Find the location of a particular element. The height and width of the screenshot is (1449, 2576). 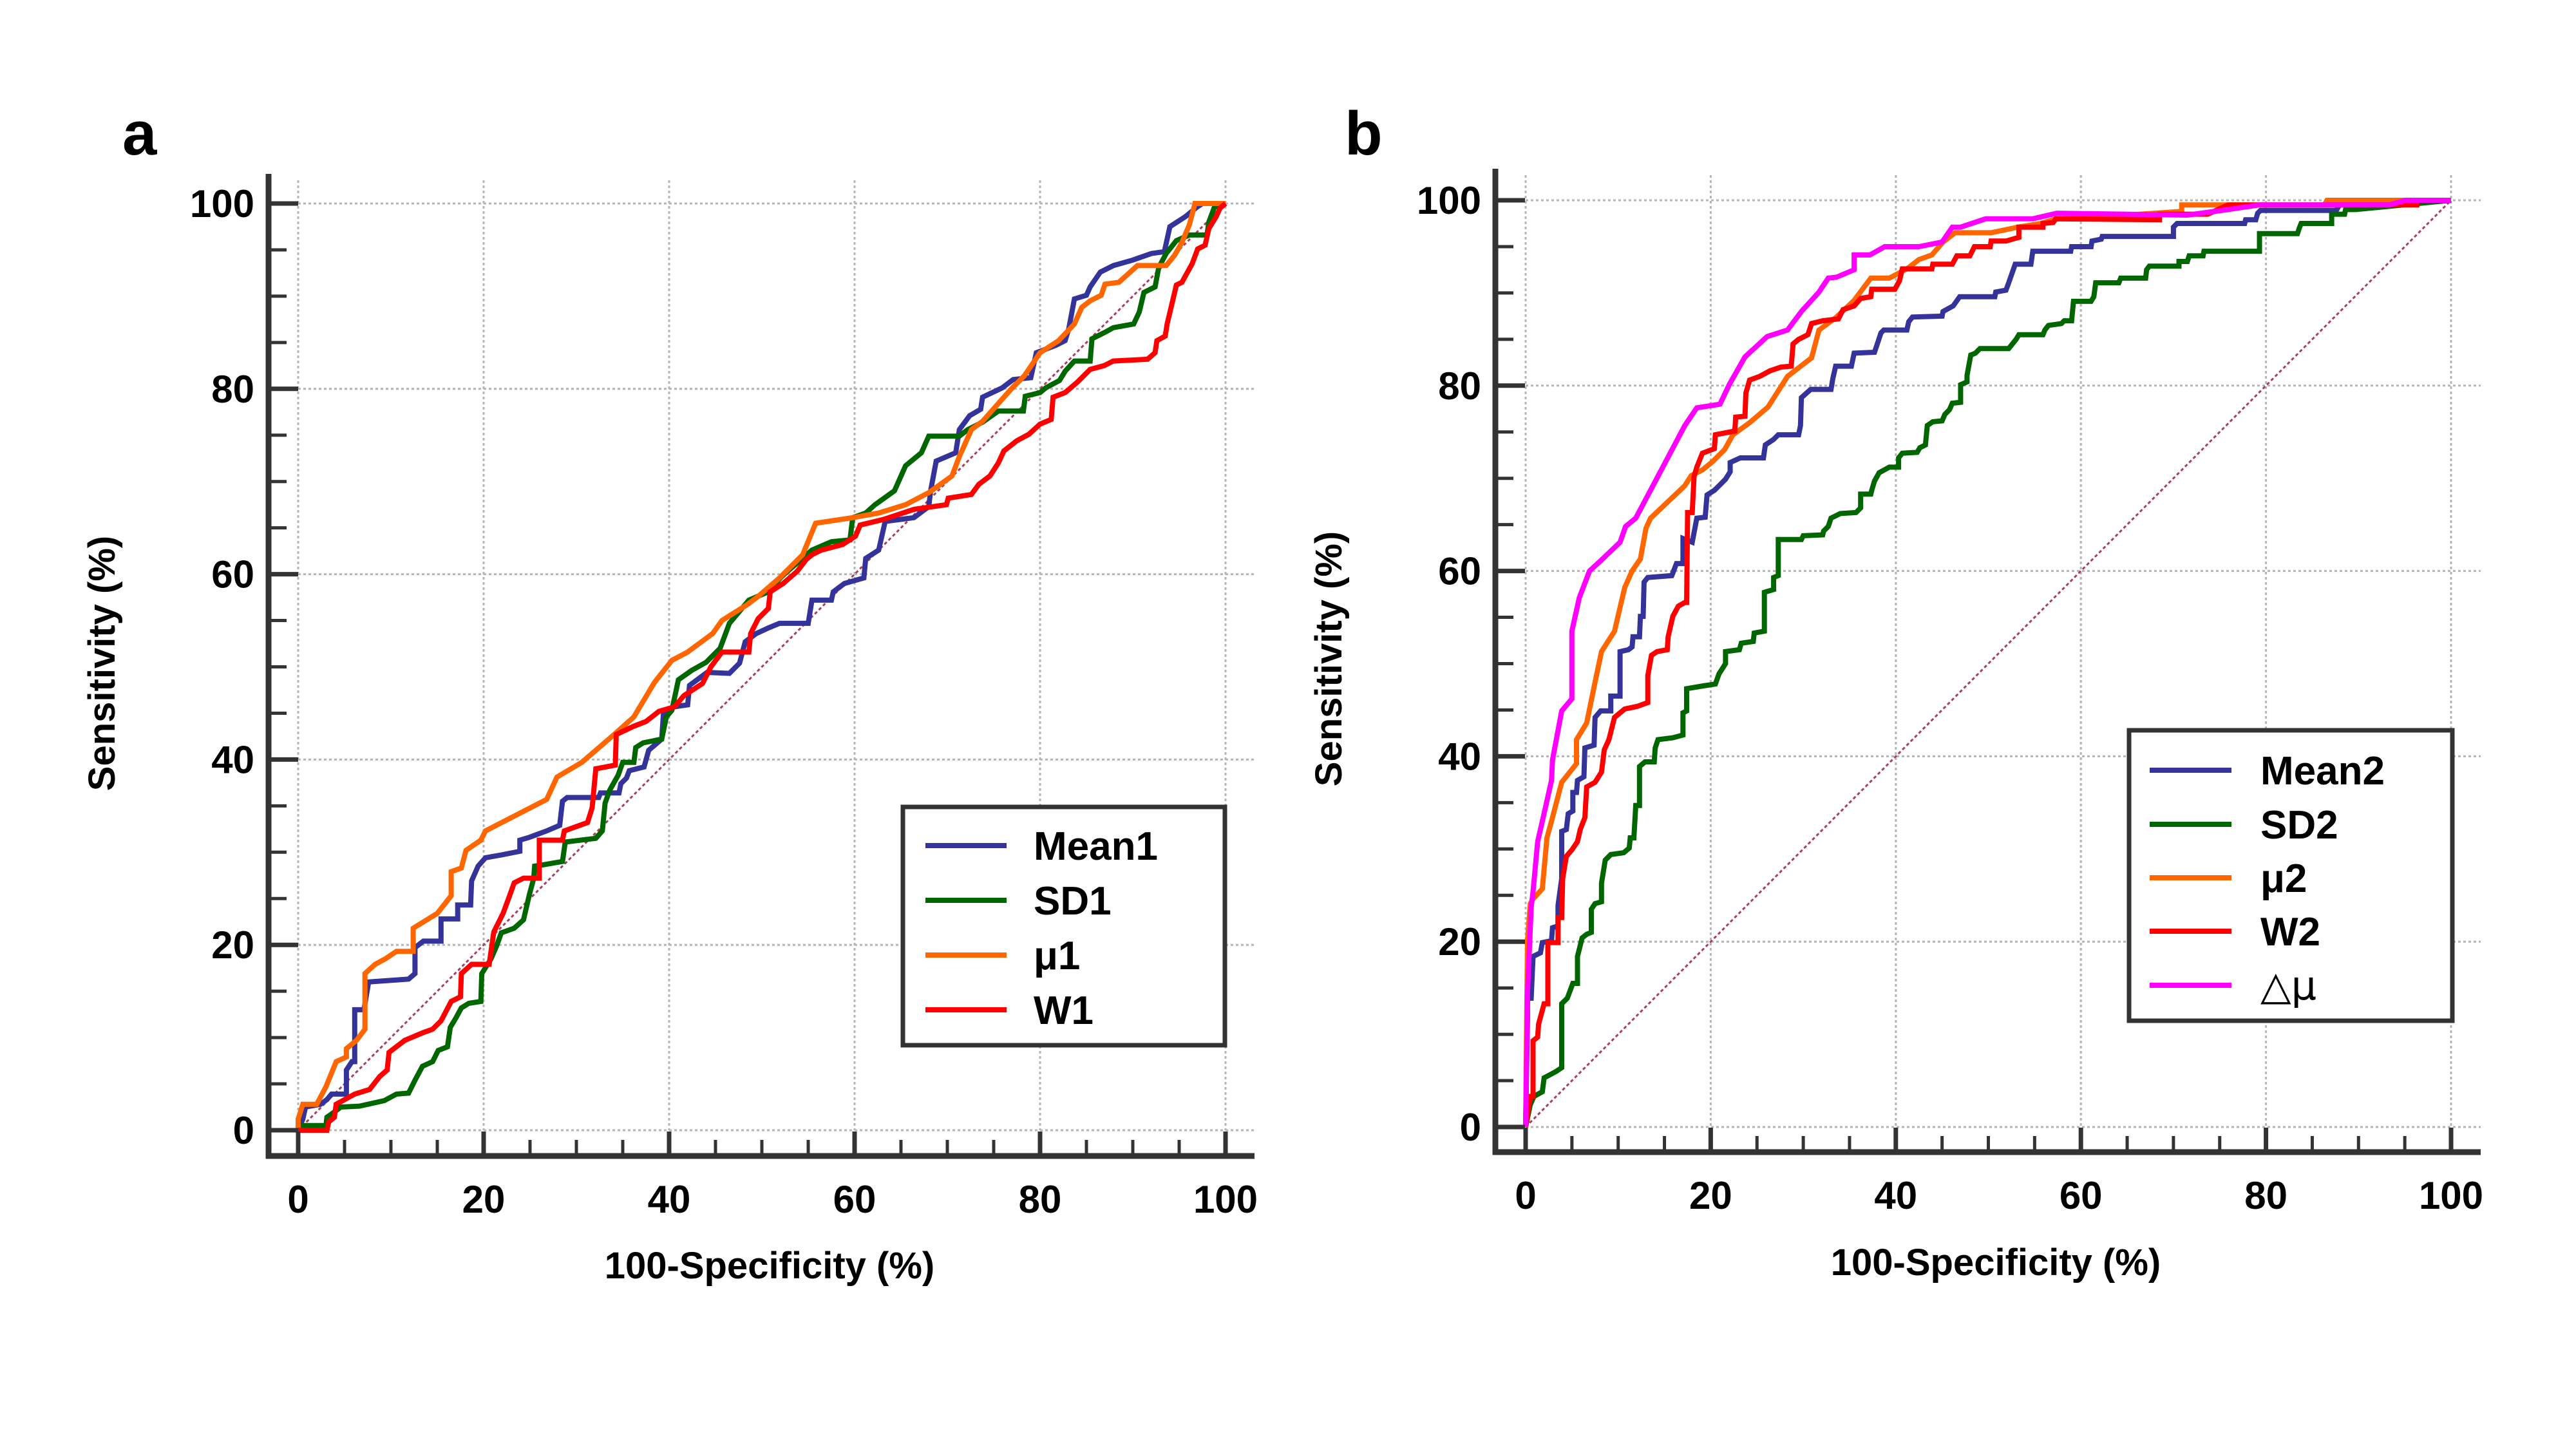

x-tick-labels-b: 0 20 40 60 80 100 is located at coordinates (1999, 1195).